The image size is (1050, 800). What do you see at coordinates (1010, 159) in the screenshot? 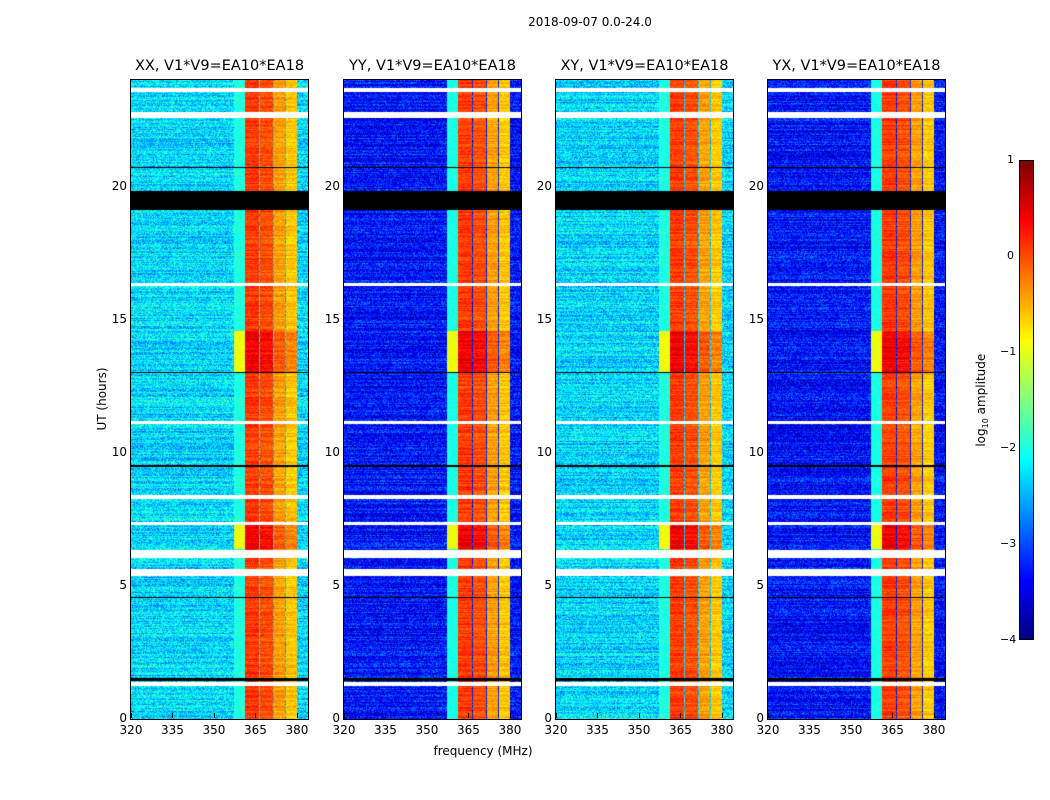
I see `colorbar-tick-label: 1` at bounding box center [1010, 159].